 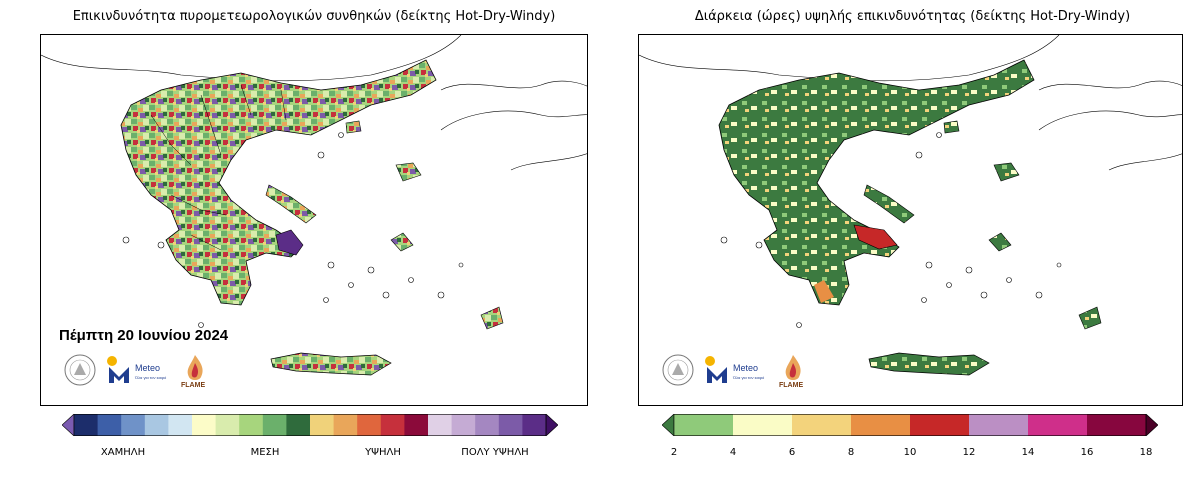 I want to click on right-cbar-tick-label: 14, so click(x=1028, y=452).